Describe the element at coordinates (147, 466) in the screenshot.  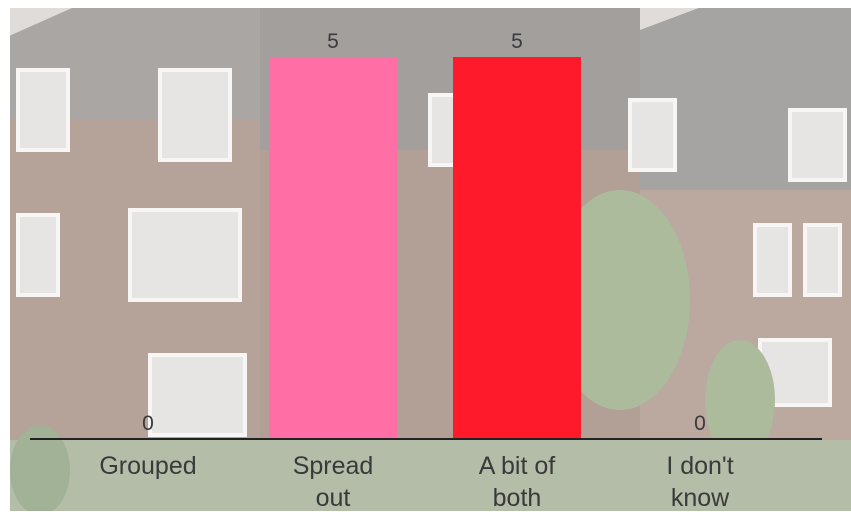
I see `category-label-0: Grouped` at that location.